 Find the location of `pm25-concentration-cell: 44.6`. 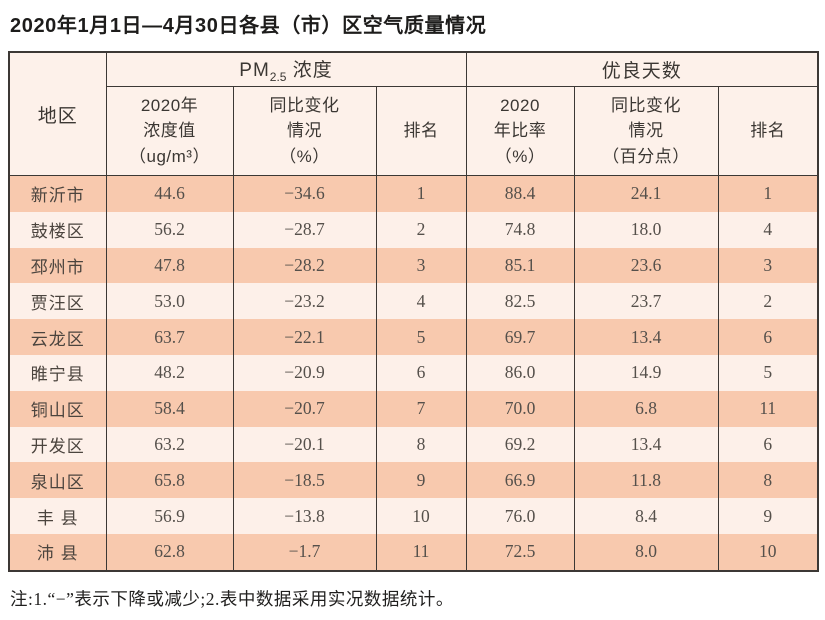

pm25-concentration-cell: 44.6 is located at coordinates (169, 193).